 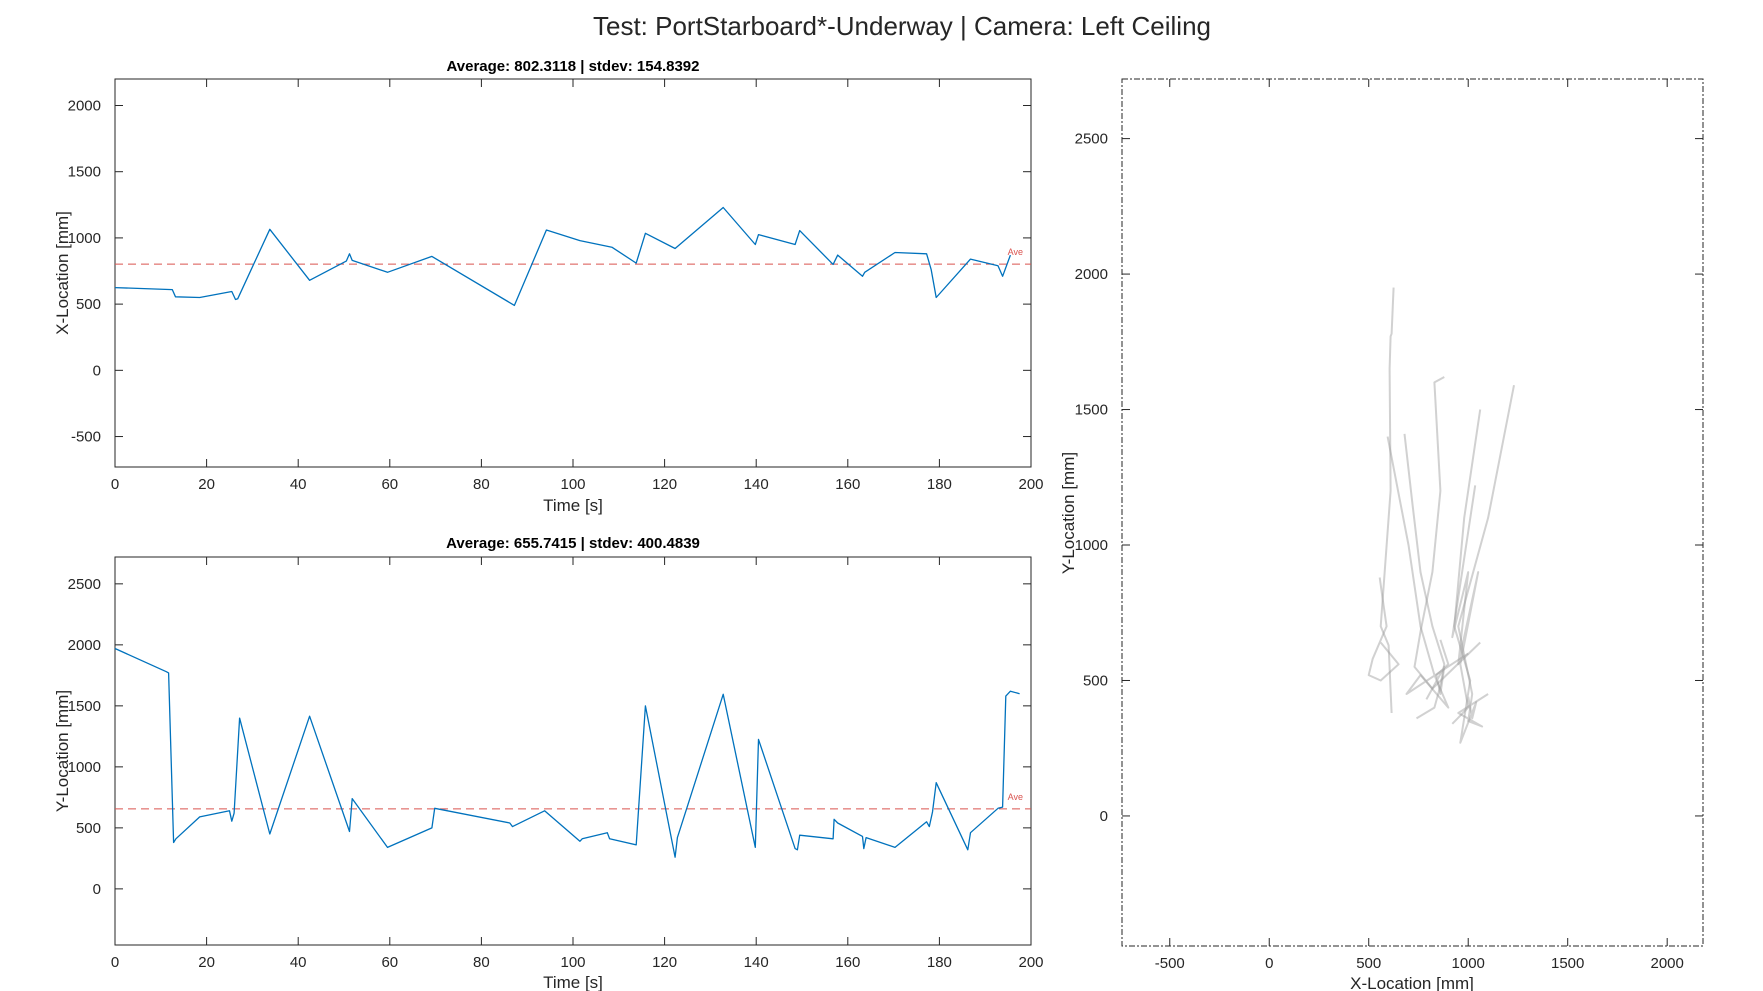 I want to click on y-plot-xtick-label: 40, so click(x=298, y=962).